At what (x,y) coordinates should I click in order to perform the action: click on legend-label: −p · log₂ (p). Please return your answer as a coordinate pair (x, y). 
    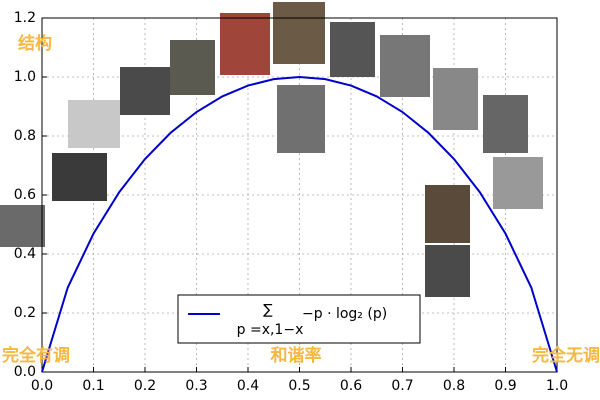
    Looking at the image, I should click on (344, 314).